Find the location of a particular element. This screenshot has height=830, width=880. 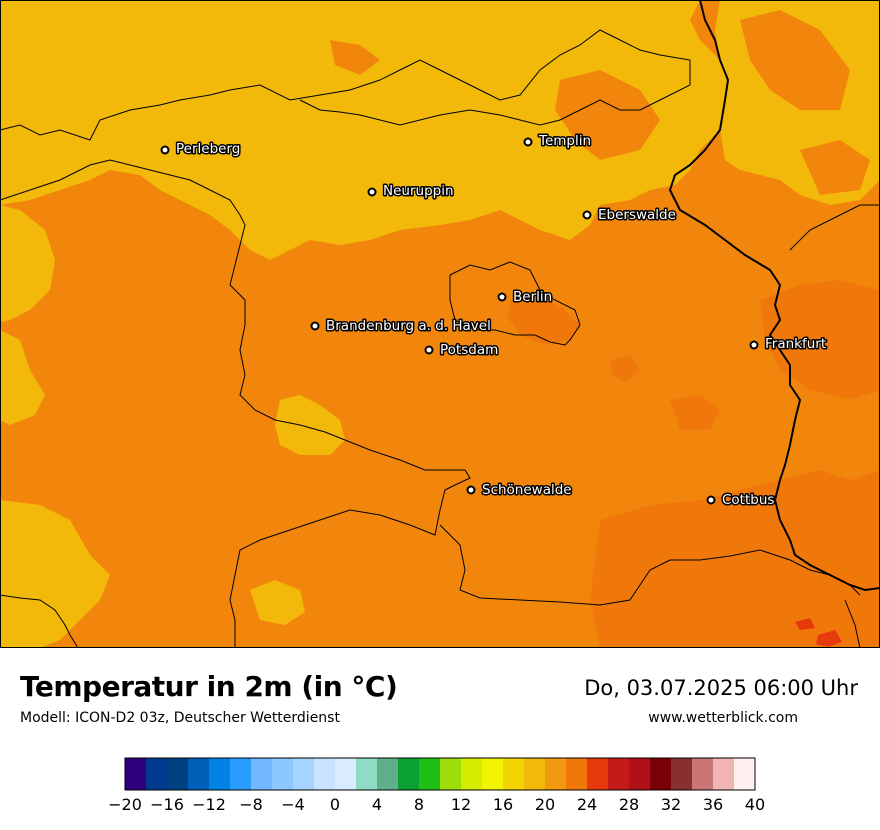

map-title: Temperatur in 2m (in °C) is located at coordinates (209, 686).